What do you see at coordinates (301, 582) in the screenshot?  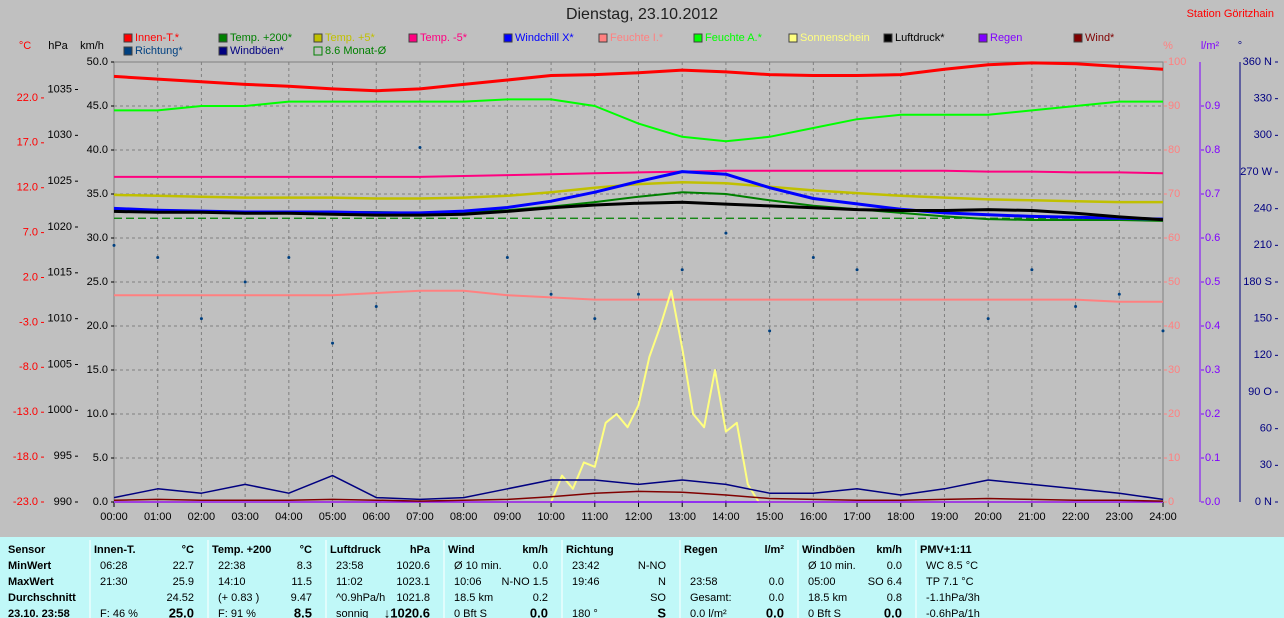 I see `table-cell: 11.5` at bounding box center [301, 582].